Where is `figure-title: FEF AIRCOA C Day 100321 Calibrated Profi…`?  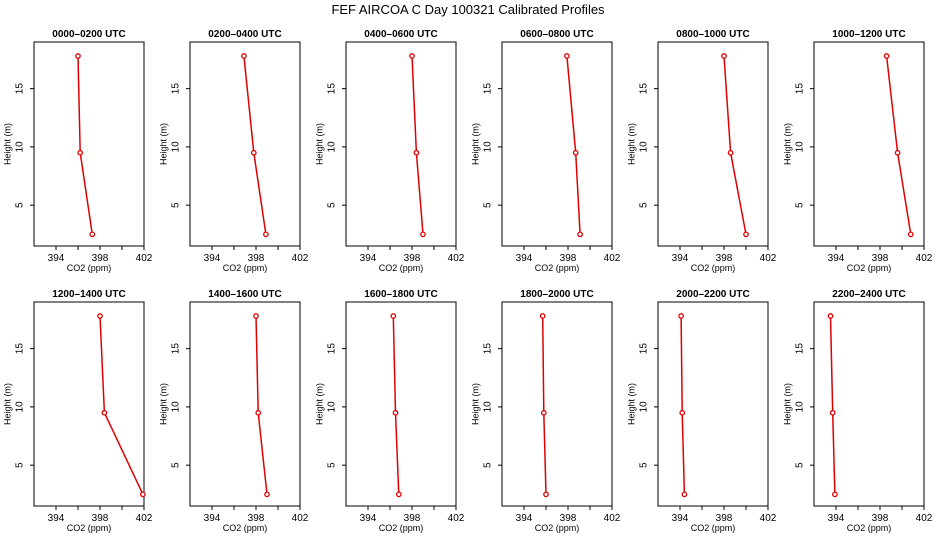
figure-title: FEF AIRCOA C Day 100321 Calibrated Profi… is located at coordinates (468, 9).